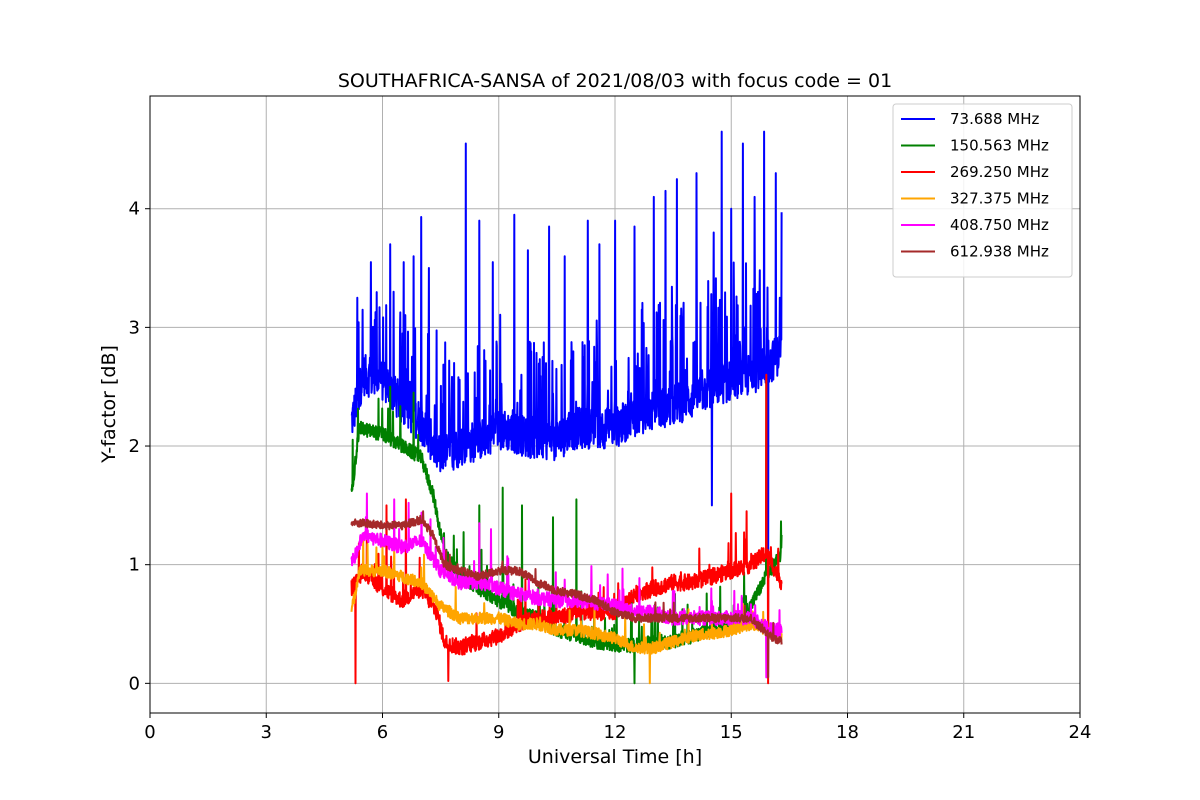 This screenshot has height=800, width=1200. What do you see at coordinates (999, 172) in the screenshot?
I see `legend-entry: 269.250 MHz` at bounding box center [999, 172].